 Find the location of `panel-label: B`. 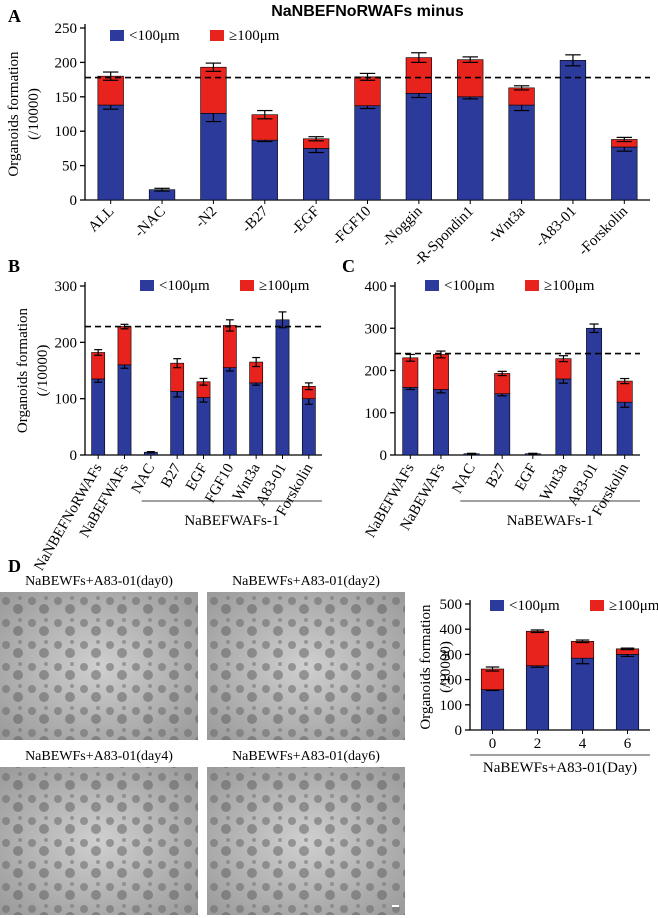

panel-label: B is located at coordinates (14, 266).